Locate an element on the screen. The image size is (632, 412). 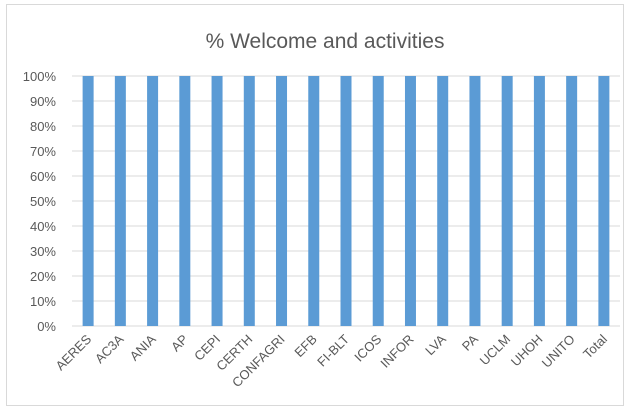
y-tick-label: 30% is located at coordinates (43, 251).